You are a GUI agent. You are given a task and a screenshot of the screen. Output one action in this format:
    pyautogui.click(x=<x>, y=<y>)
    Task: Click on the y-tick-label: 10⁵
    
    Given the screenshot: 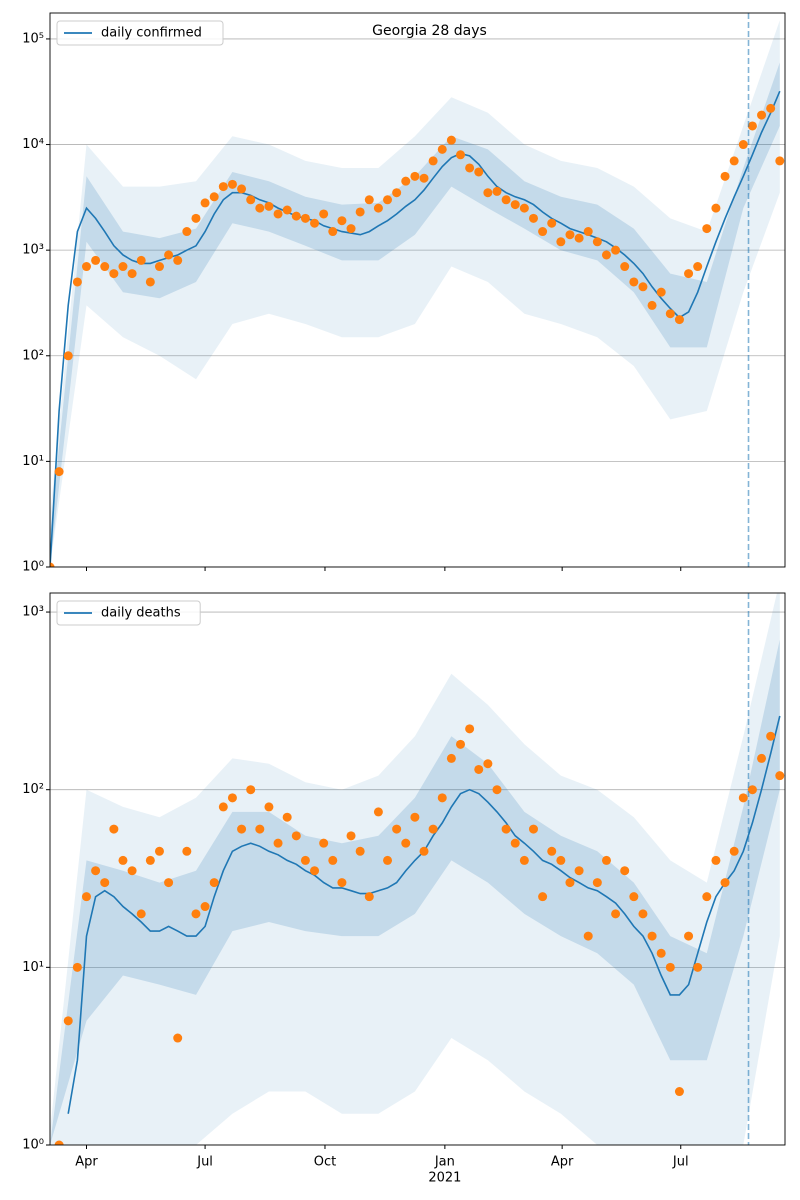 What is the action you would take?
    pyautogui.click(x=33, y=38)
    